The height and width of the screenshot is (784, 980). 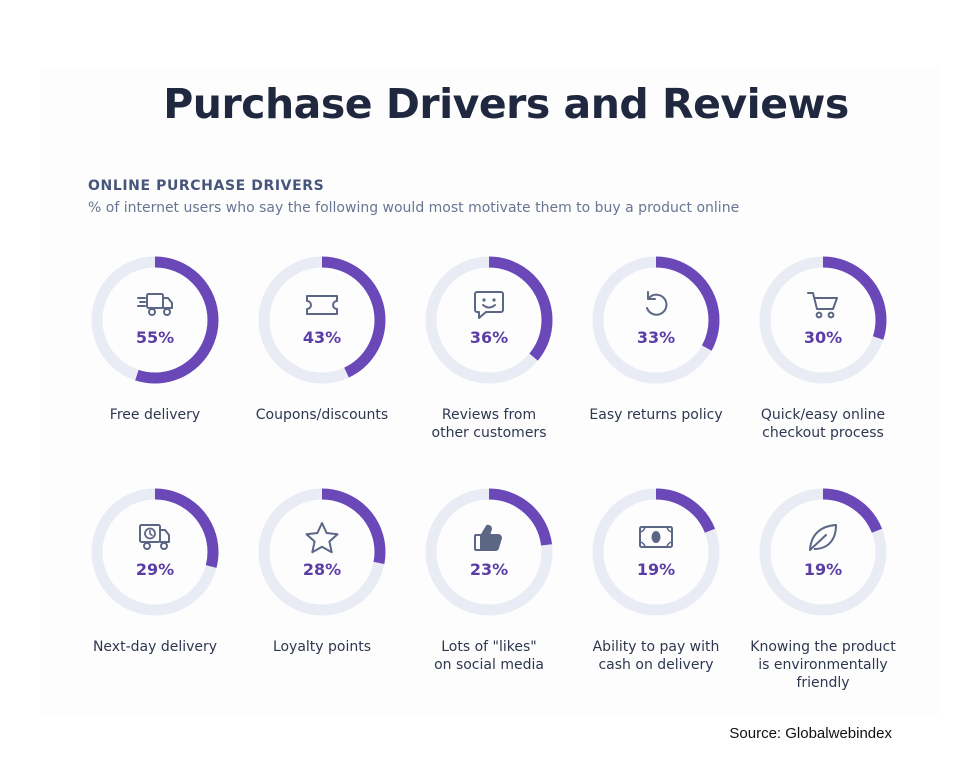 I want to click on category-label-line: cash on delivery, so click(x=656, y=665).